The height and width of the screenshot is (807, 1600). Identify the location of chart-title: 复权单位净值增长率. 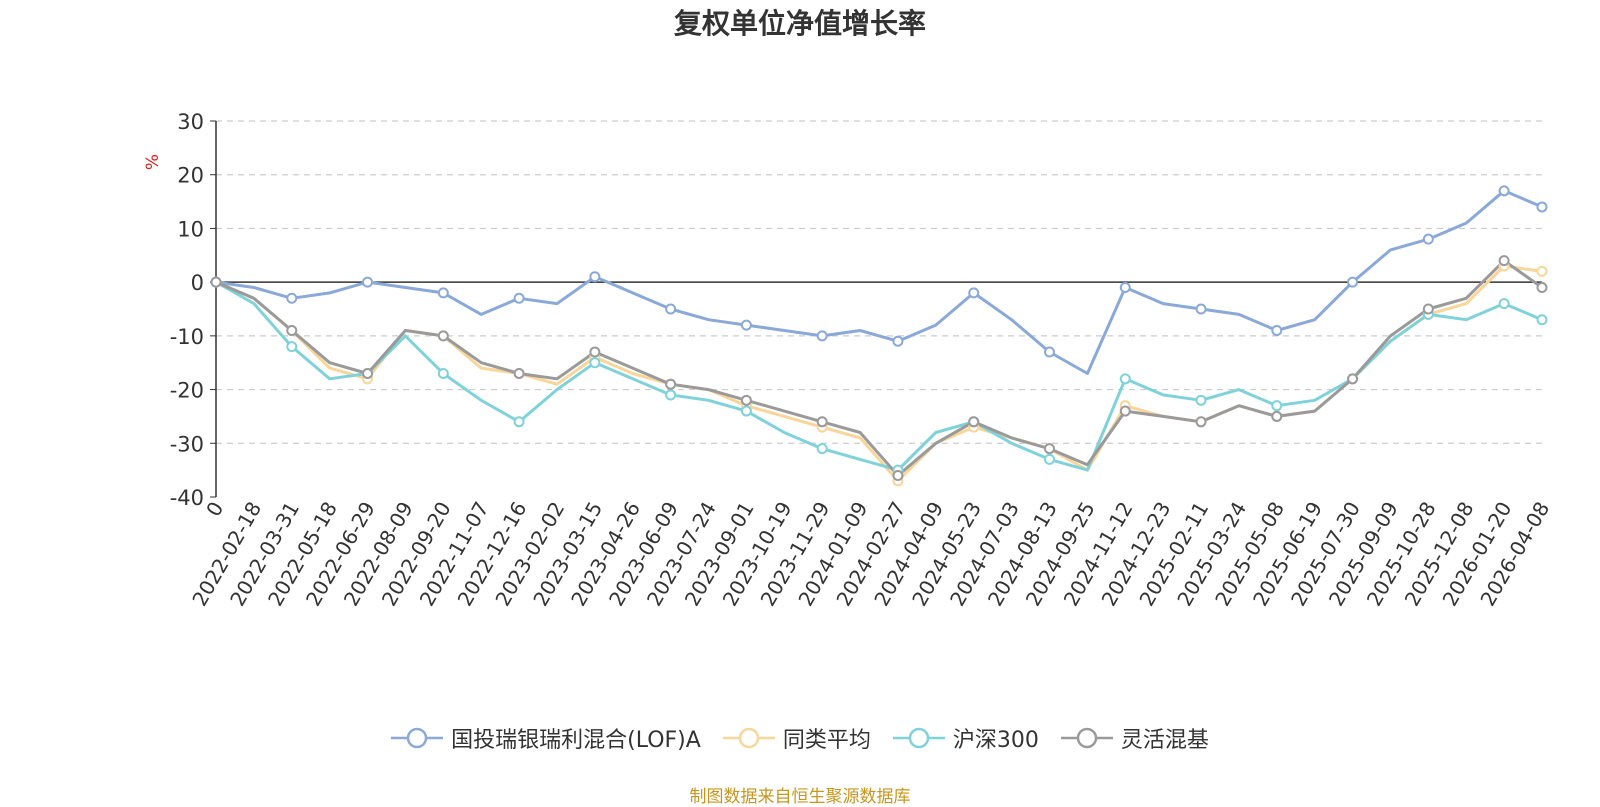
(799, 23).